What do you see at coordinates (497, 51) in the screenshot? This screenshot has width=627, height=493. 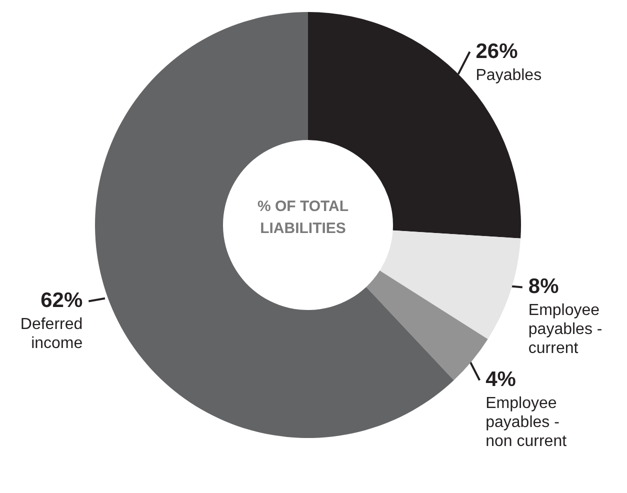 I see `data-label: 26%` at bounding box center [497, 51].